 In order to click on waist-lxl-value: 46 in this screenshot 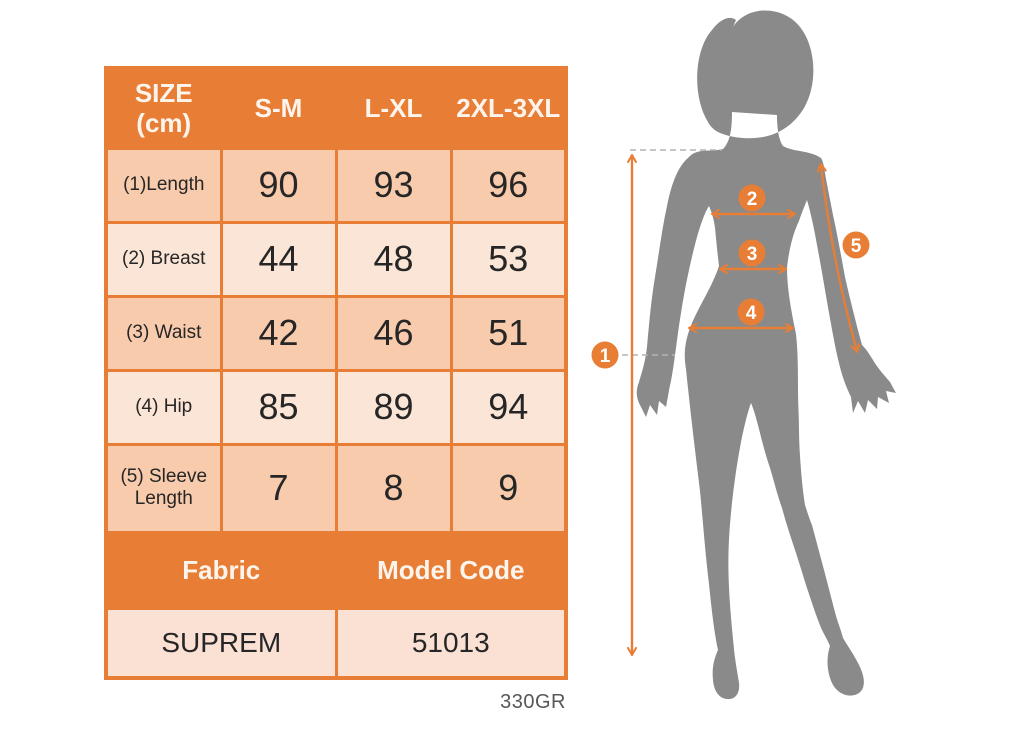, I will do `click(393, 333)`.